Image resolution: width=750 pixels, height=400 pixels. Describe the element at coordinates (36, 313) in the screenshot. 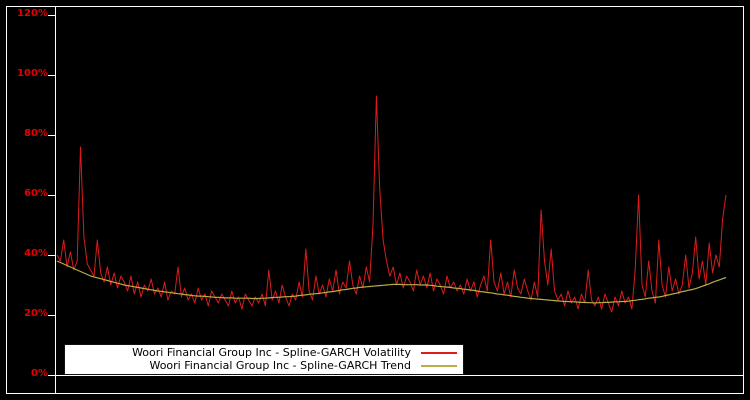

I see `y-tick-label-20: 20%` at that location.